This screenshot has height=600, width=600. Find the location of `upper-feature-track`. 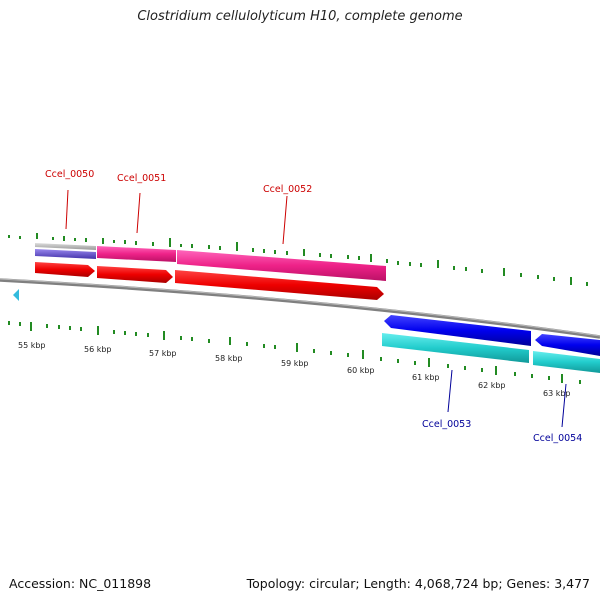

upper-feature-track is located at coordinates (210, 262).